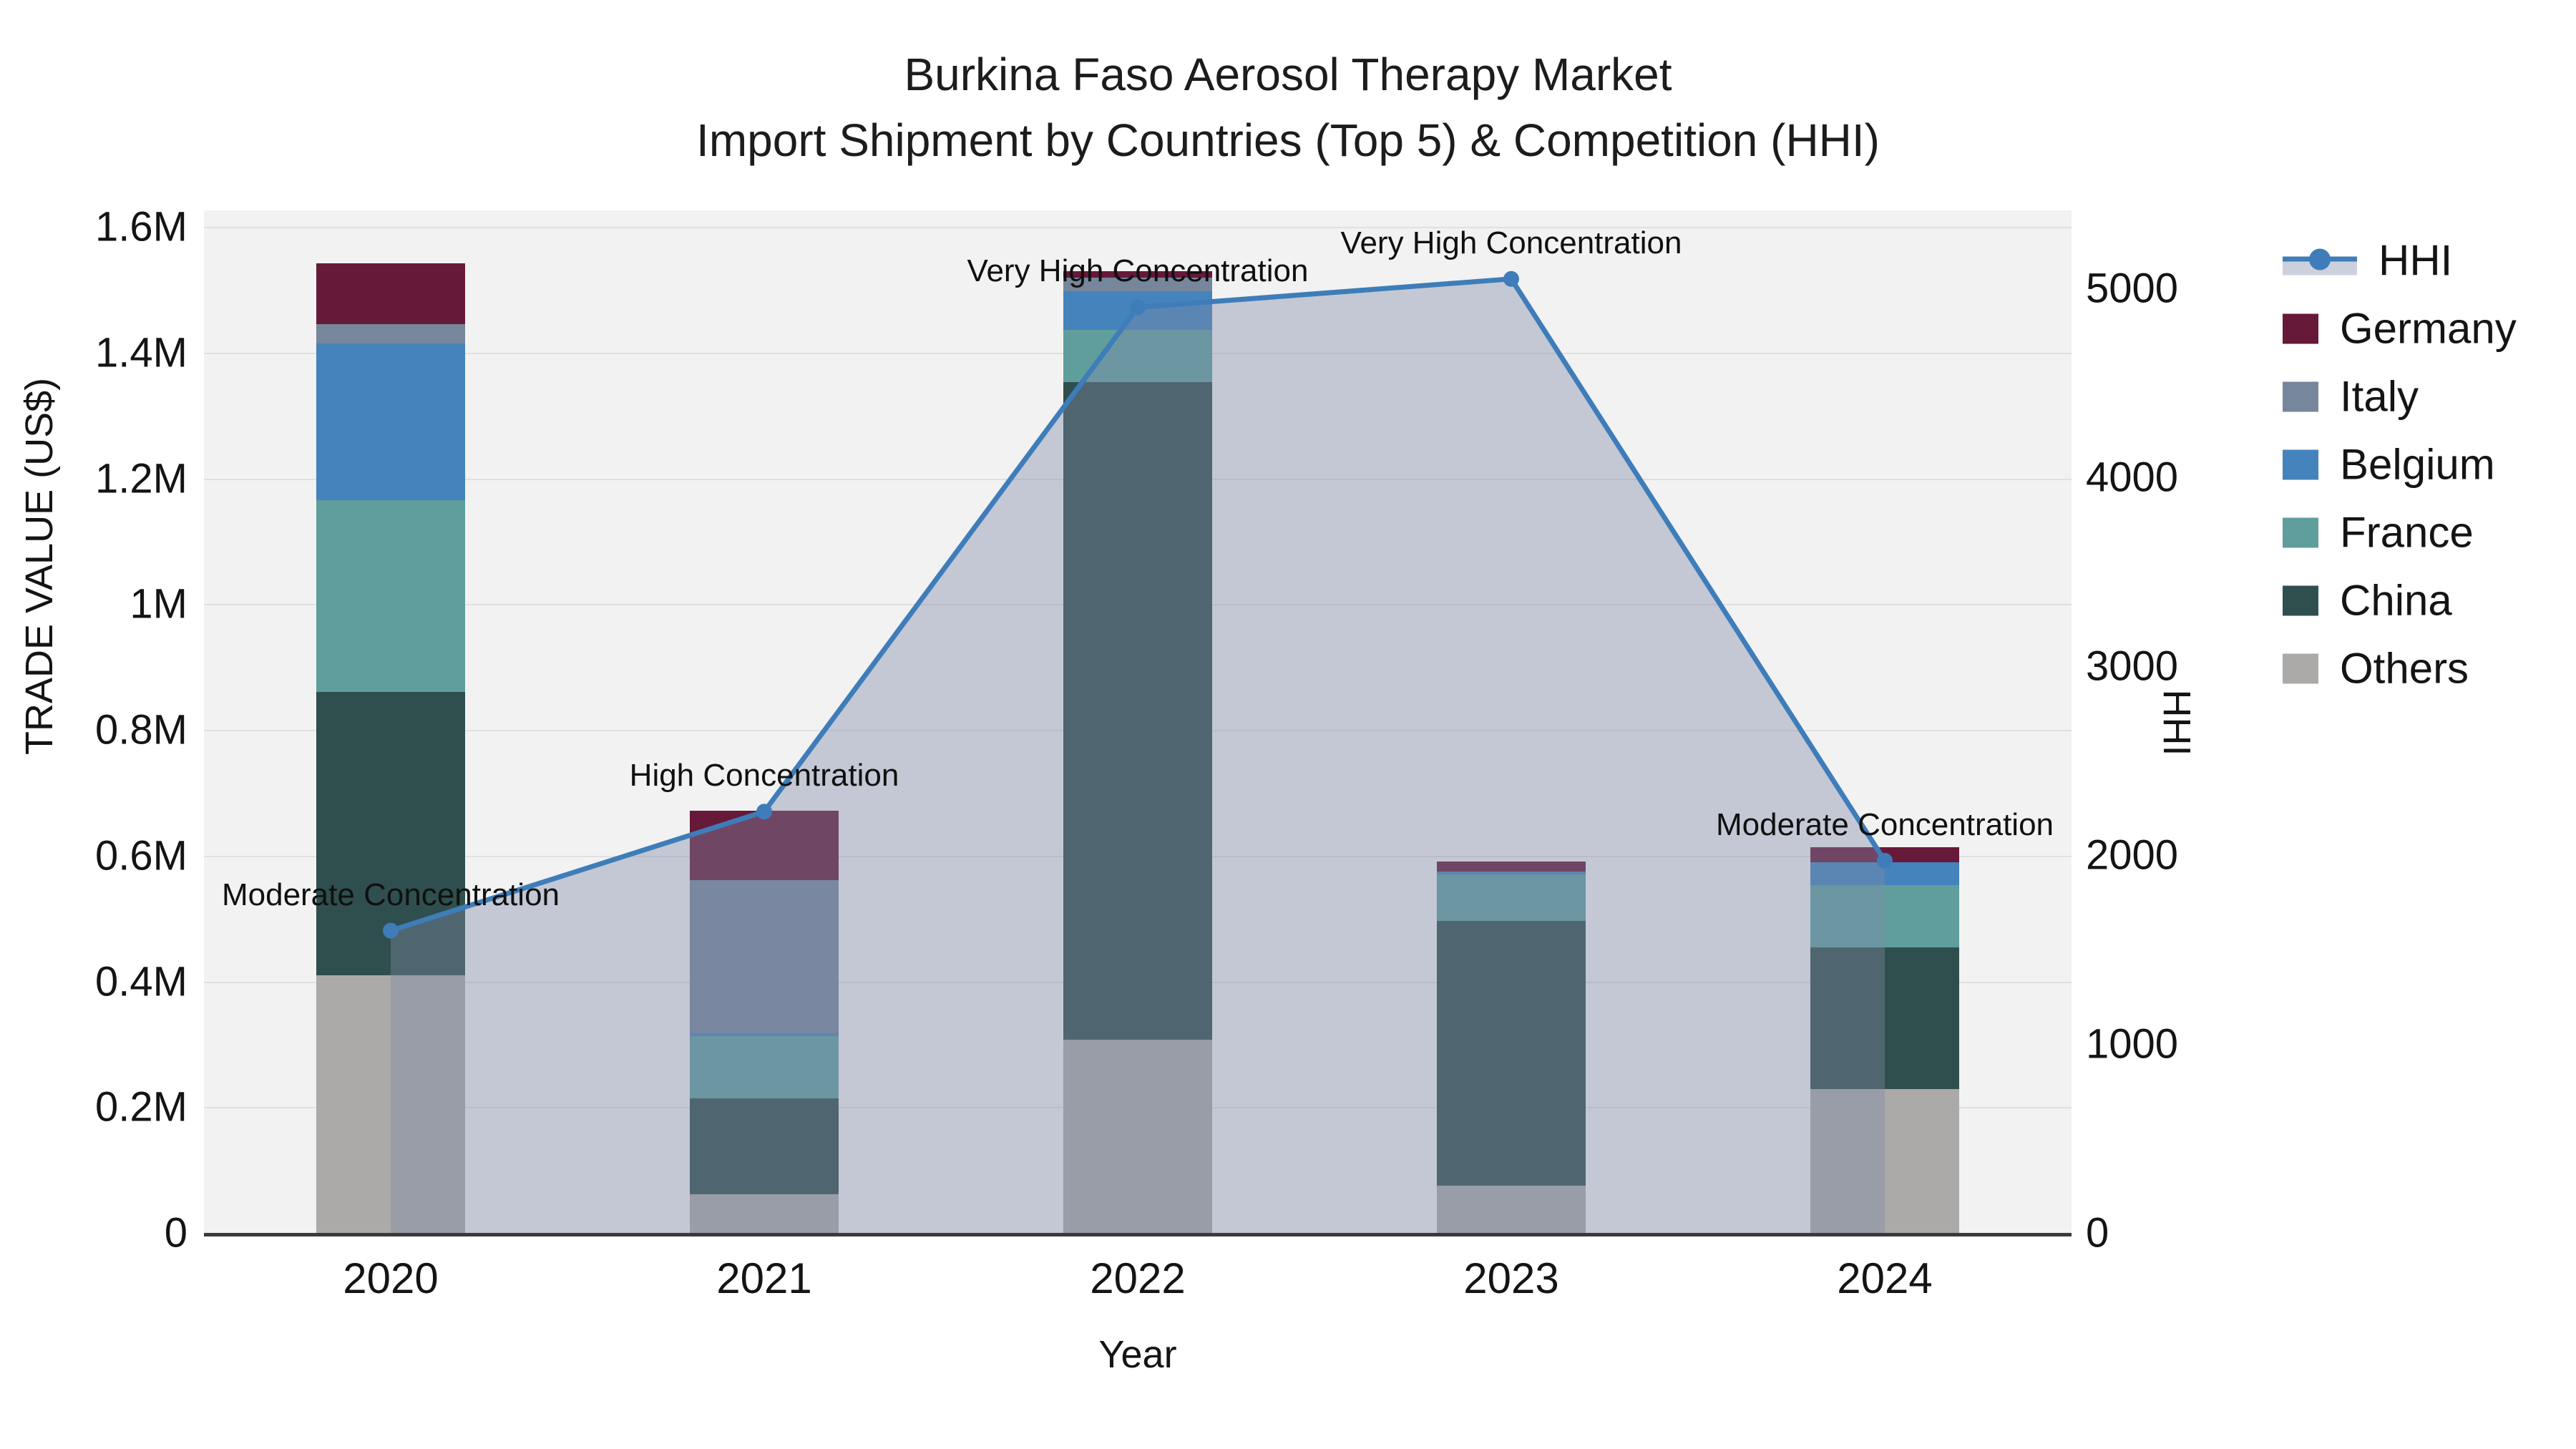 Image resolution: width=2576 pixels, height=1449 pixels. What do you see at coordinates (1512, 873) in the screenshot?
I see `bar-segment-belgium-2023` at bounding box center [1512, 873].